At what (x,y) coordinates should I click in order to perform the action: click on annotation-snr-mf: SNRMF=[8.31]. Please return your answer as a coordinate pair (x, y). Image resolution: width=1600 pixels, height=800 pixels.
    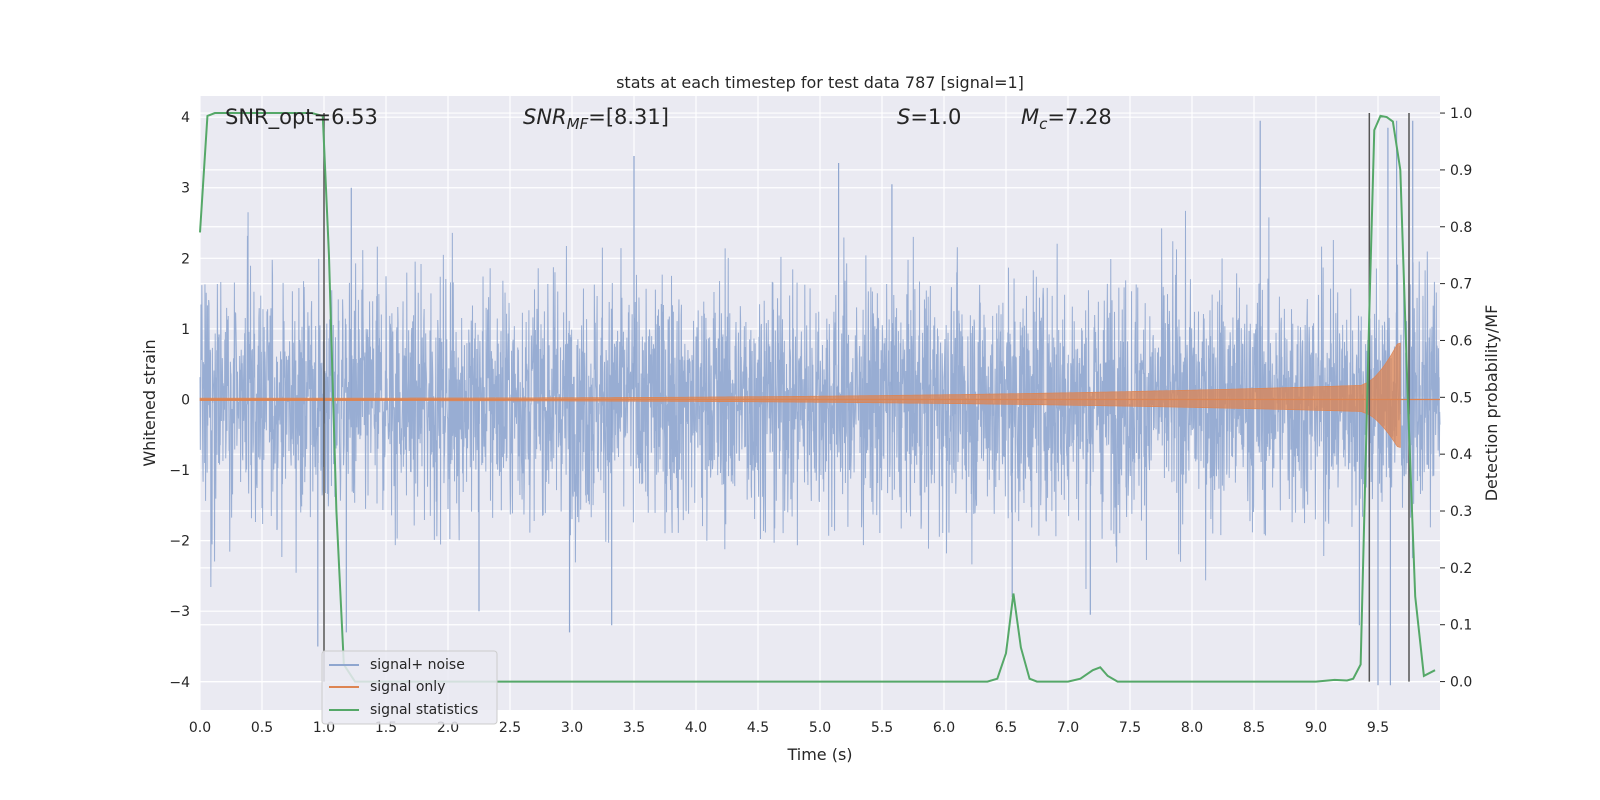
    Looking at the image, I should click on (596, 119).